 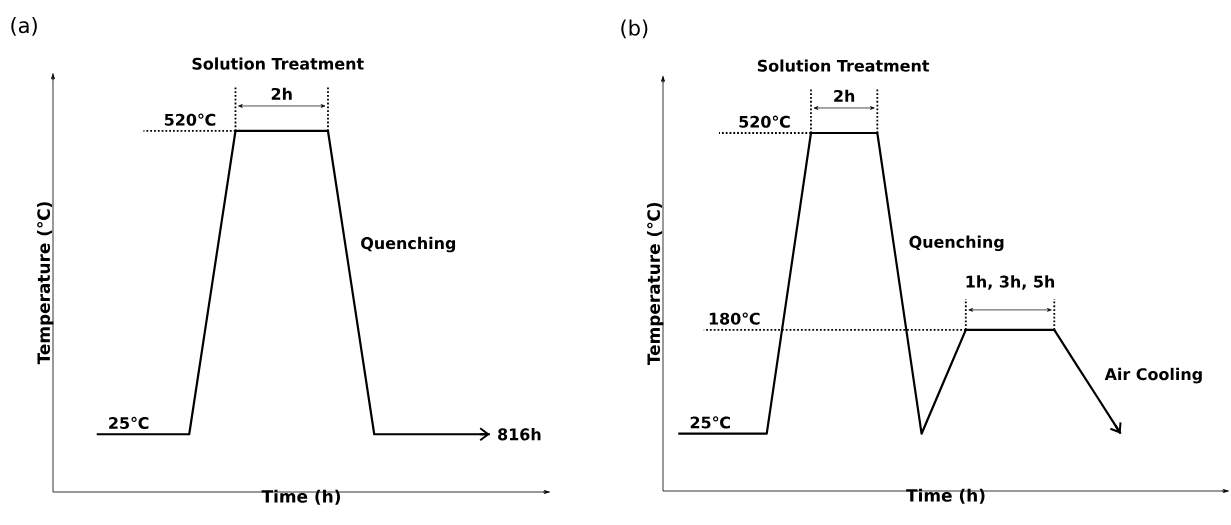 I want to click on annotation: Air Cooling, so click(x=1153, y=375).